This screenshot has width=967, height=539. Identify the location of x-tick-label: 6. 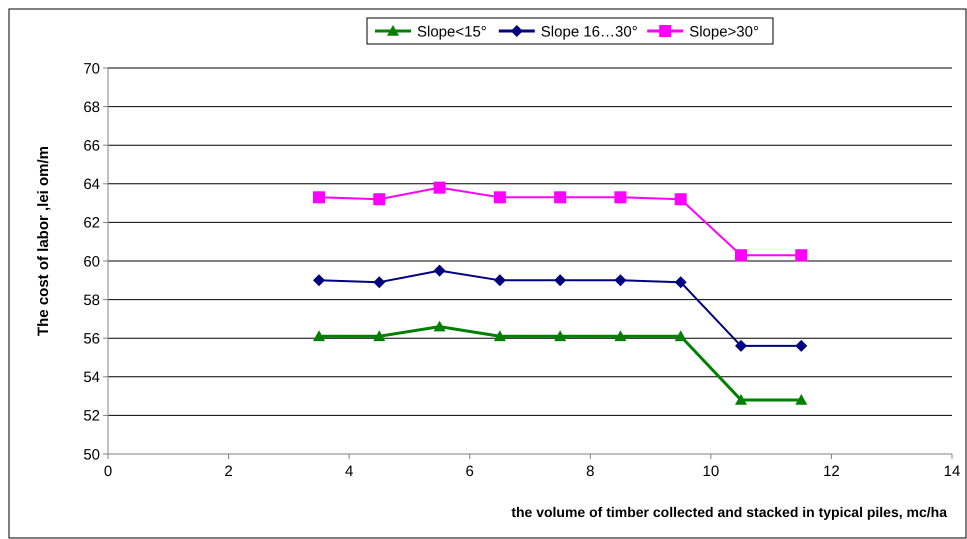
(470, 471).